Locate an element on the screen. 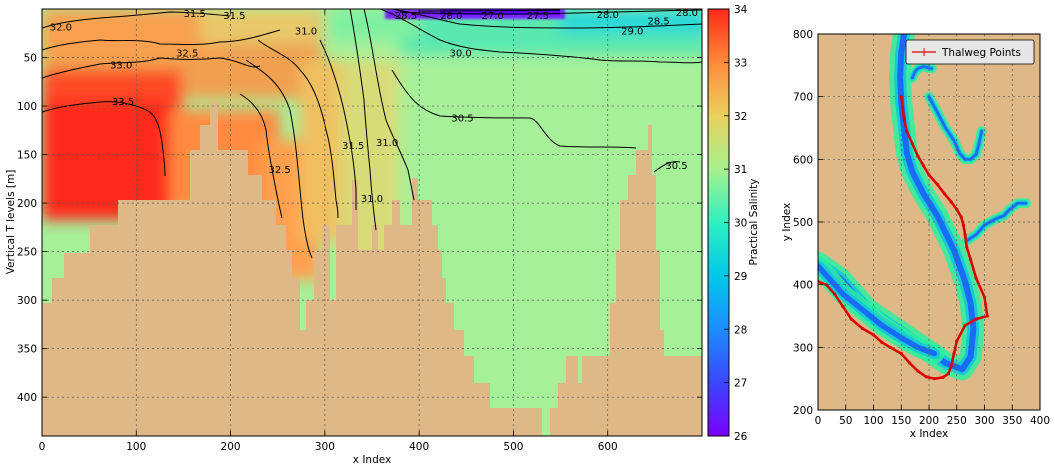 The width and height of the screenshot is (1055, 469). main-y-tick-label: 250 is located at coordinates (27, 253).